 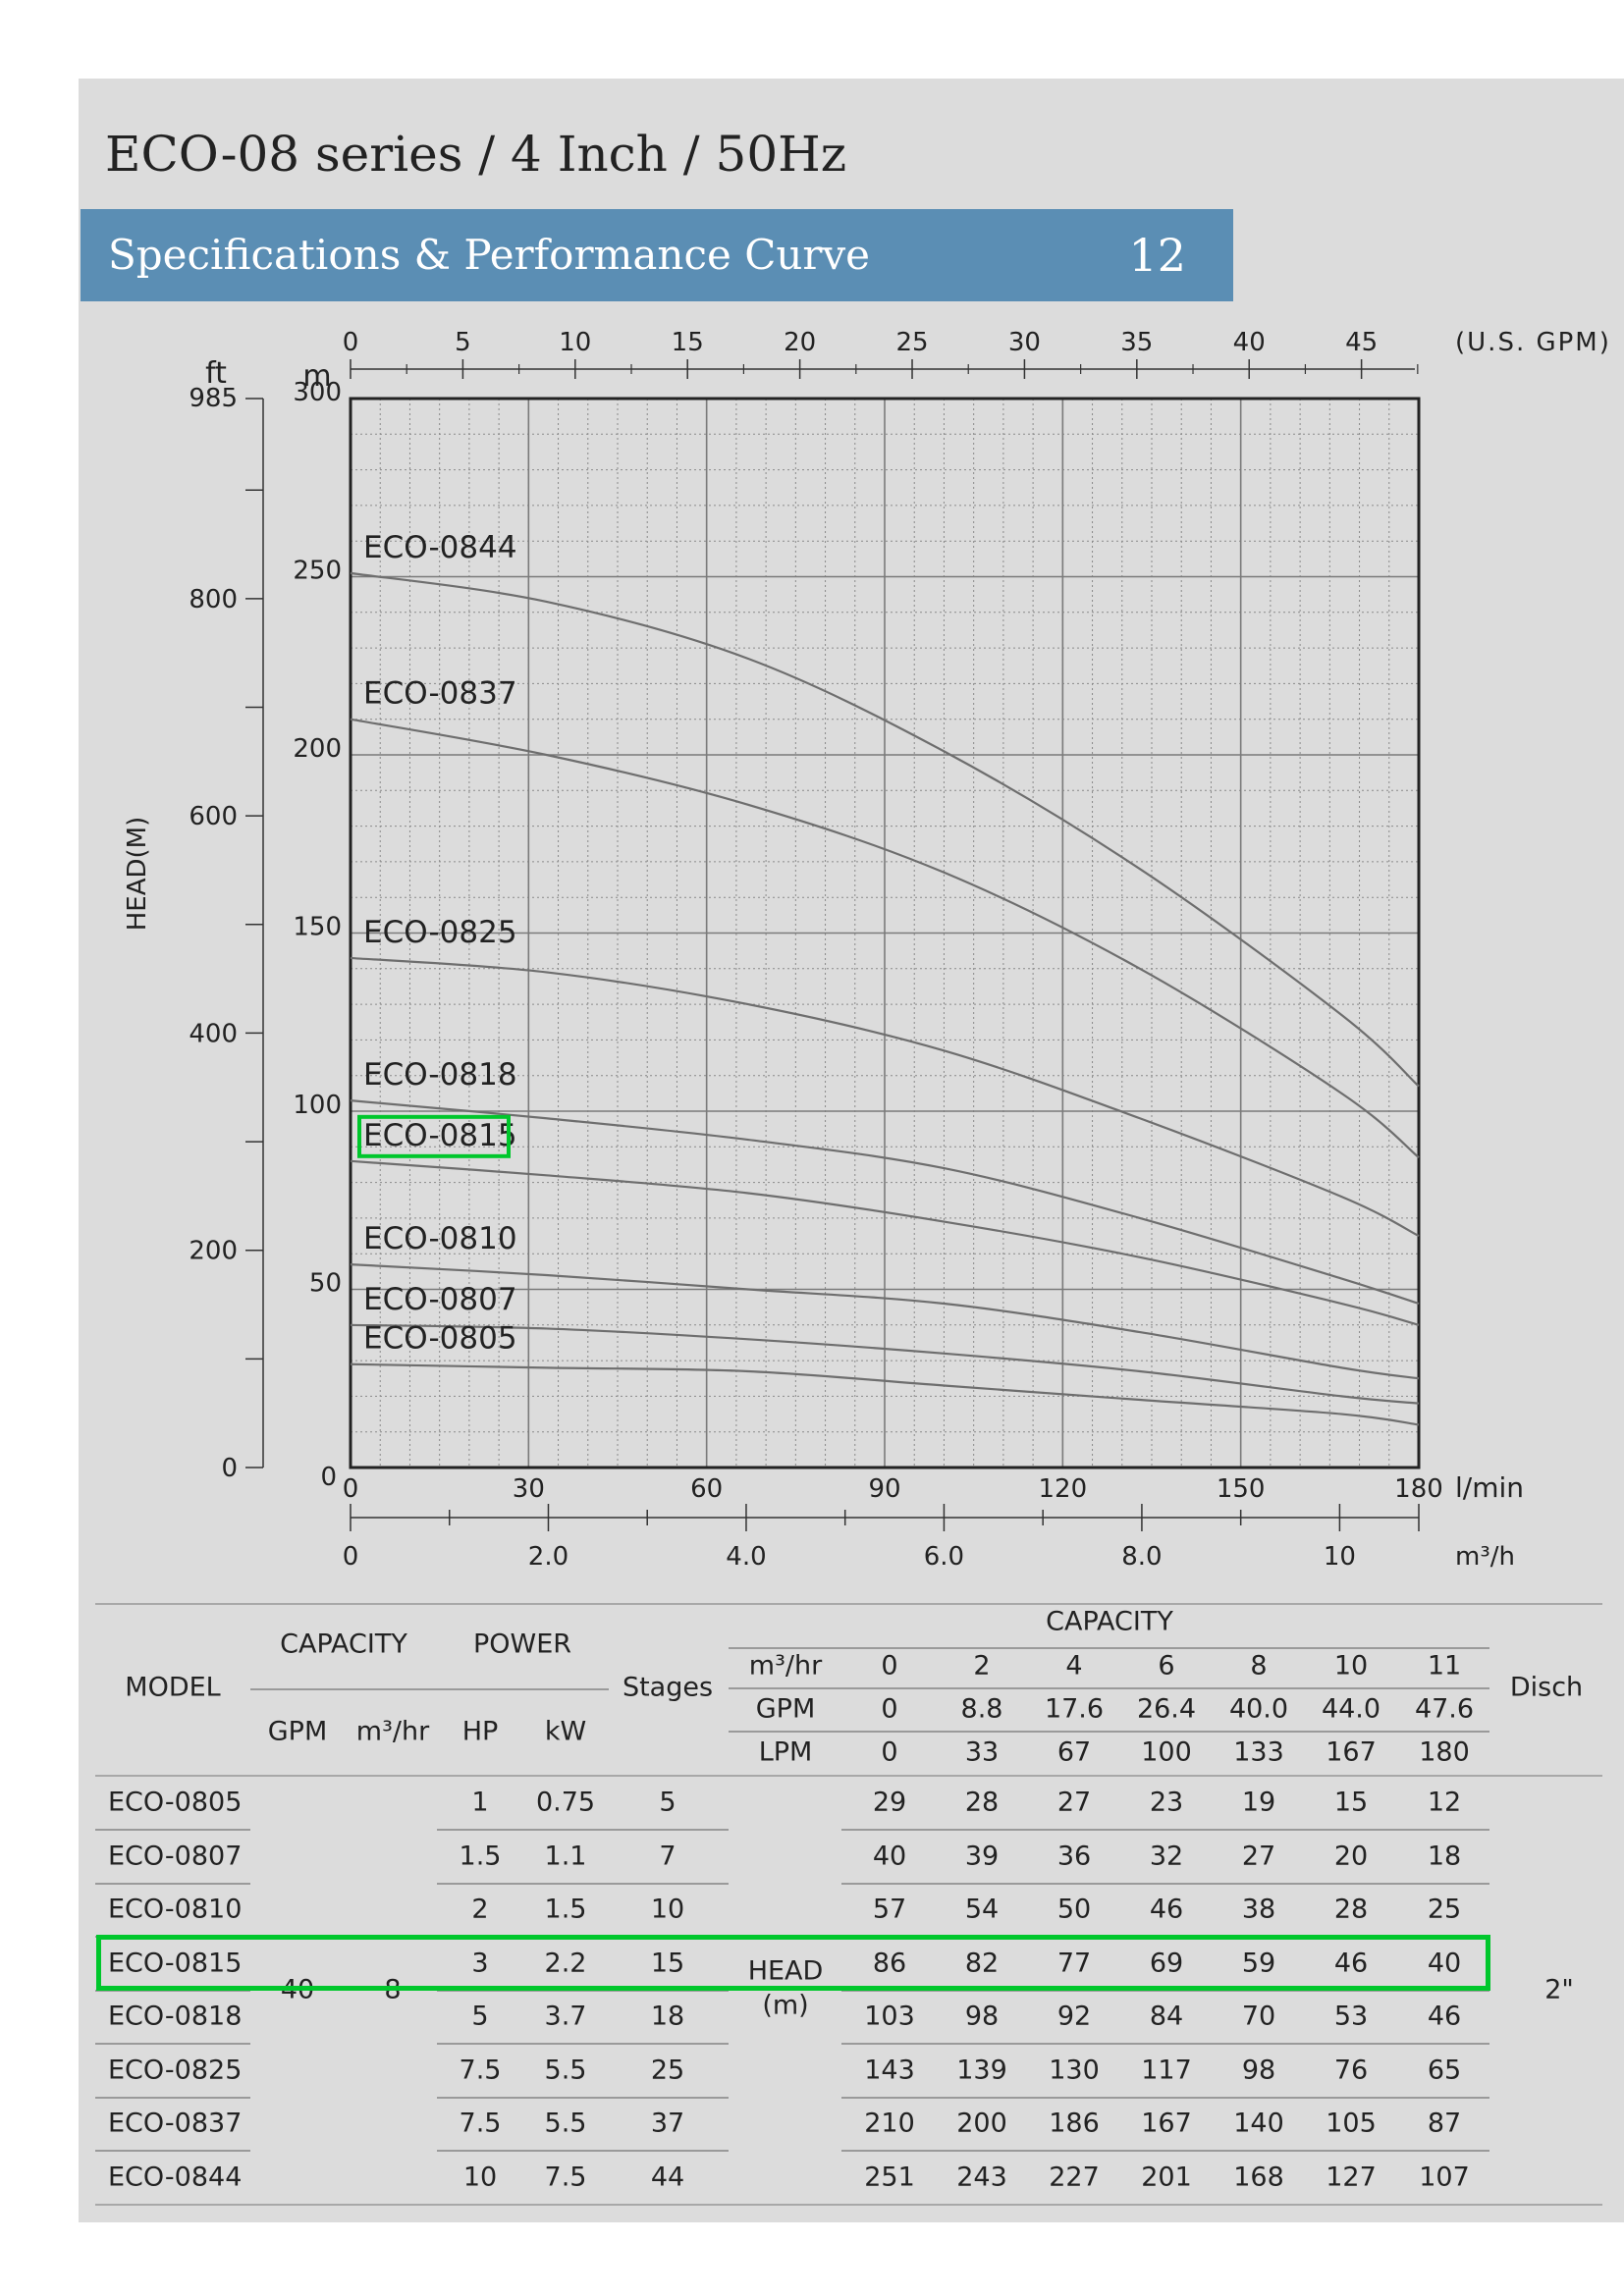 What do you see at coordinates (1136, 342) in the screenshot?
I see `gpm-axis-tick-label: 35` at bounding box center [1136, 342].